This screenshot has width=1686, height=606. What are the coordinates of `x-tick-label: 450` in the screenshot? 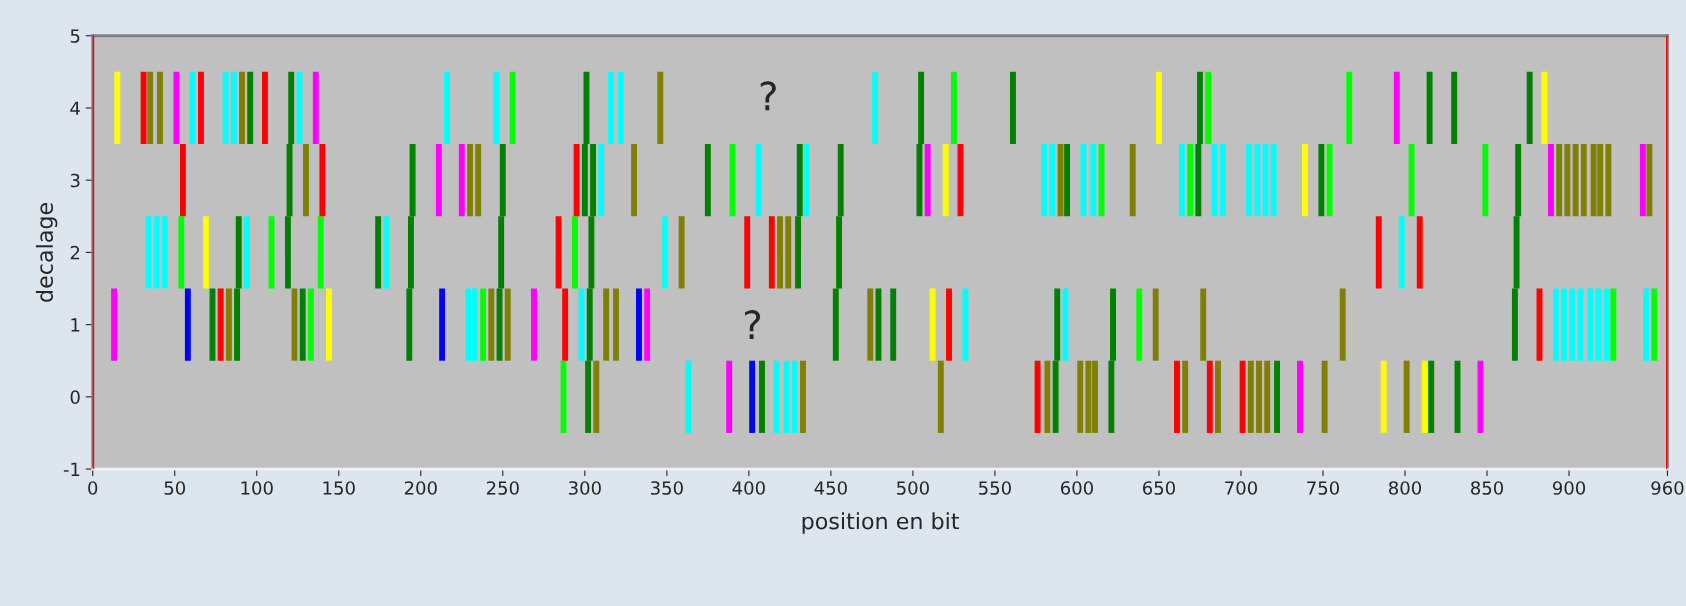 It's located at (830, 488).